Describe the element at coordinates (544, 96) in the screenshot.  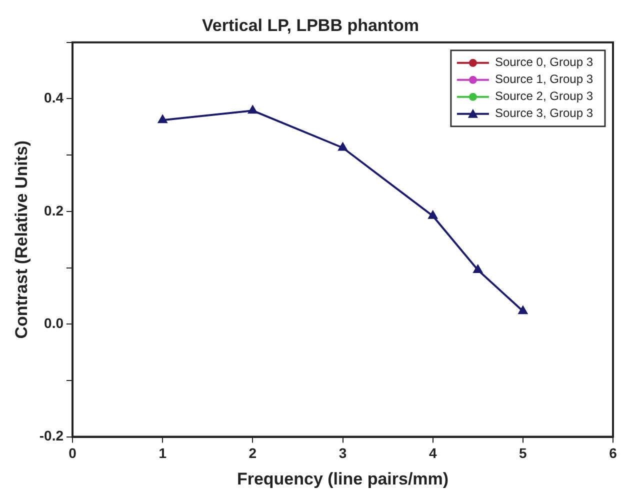
I see `legend-label: Source 2, Group 3` at that location.